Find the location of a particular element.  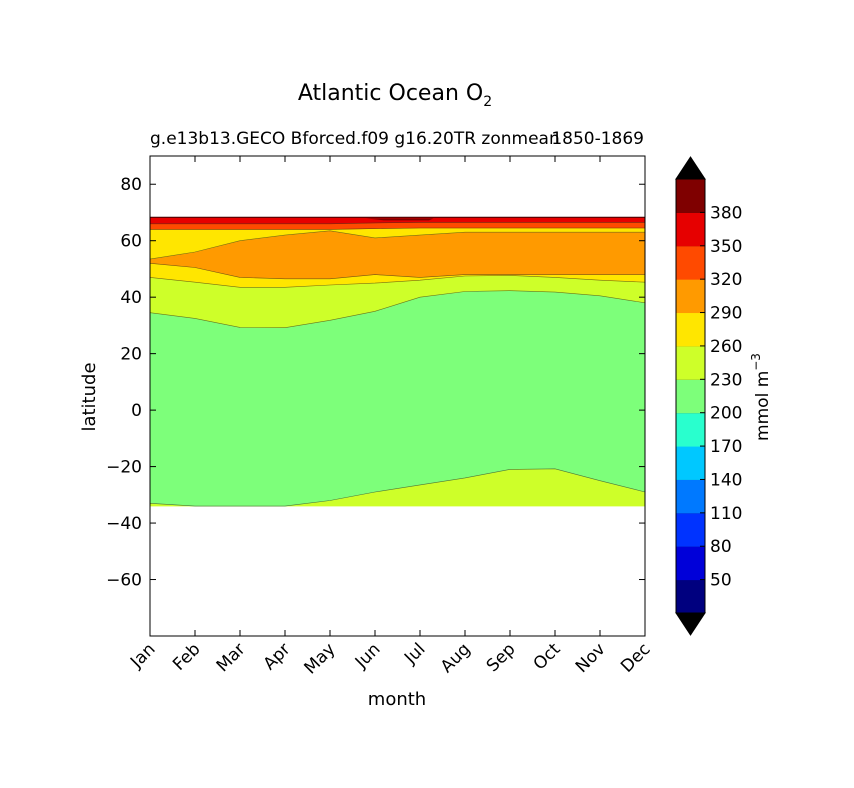

colorbar-extend-max is located at coordinates (690, 168).